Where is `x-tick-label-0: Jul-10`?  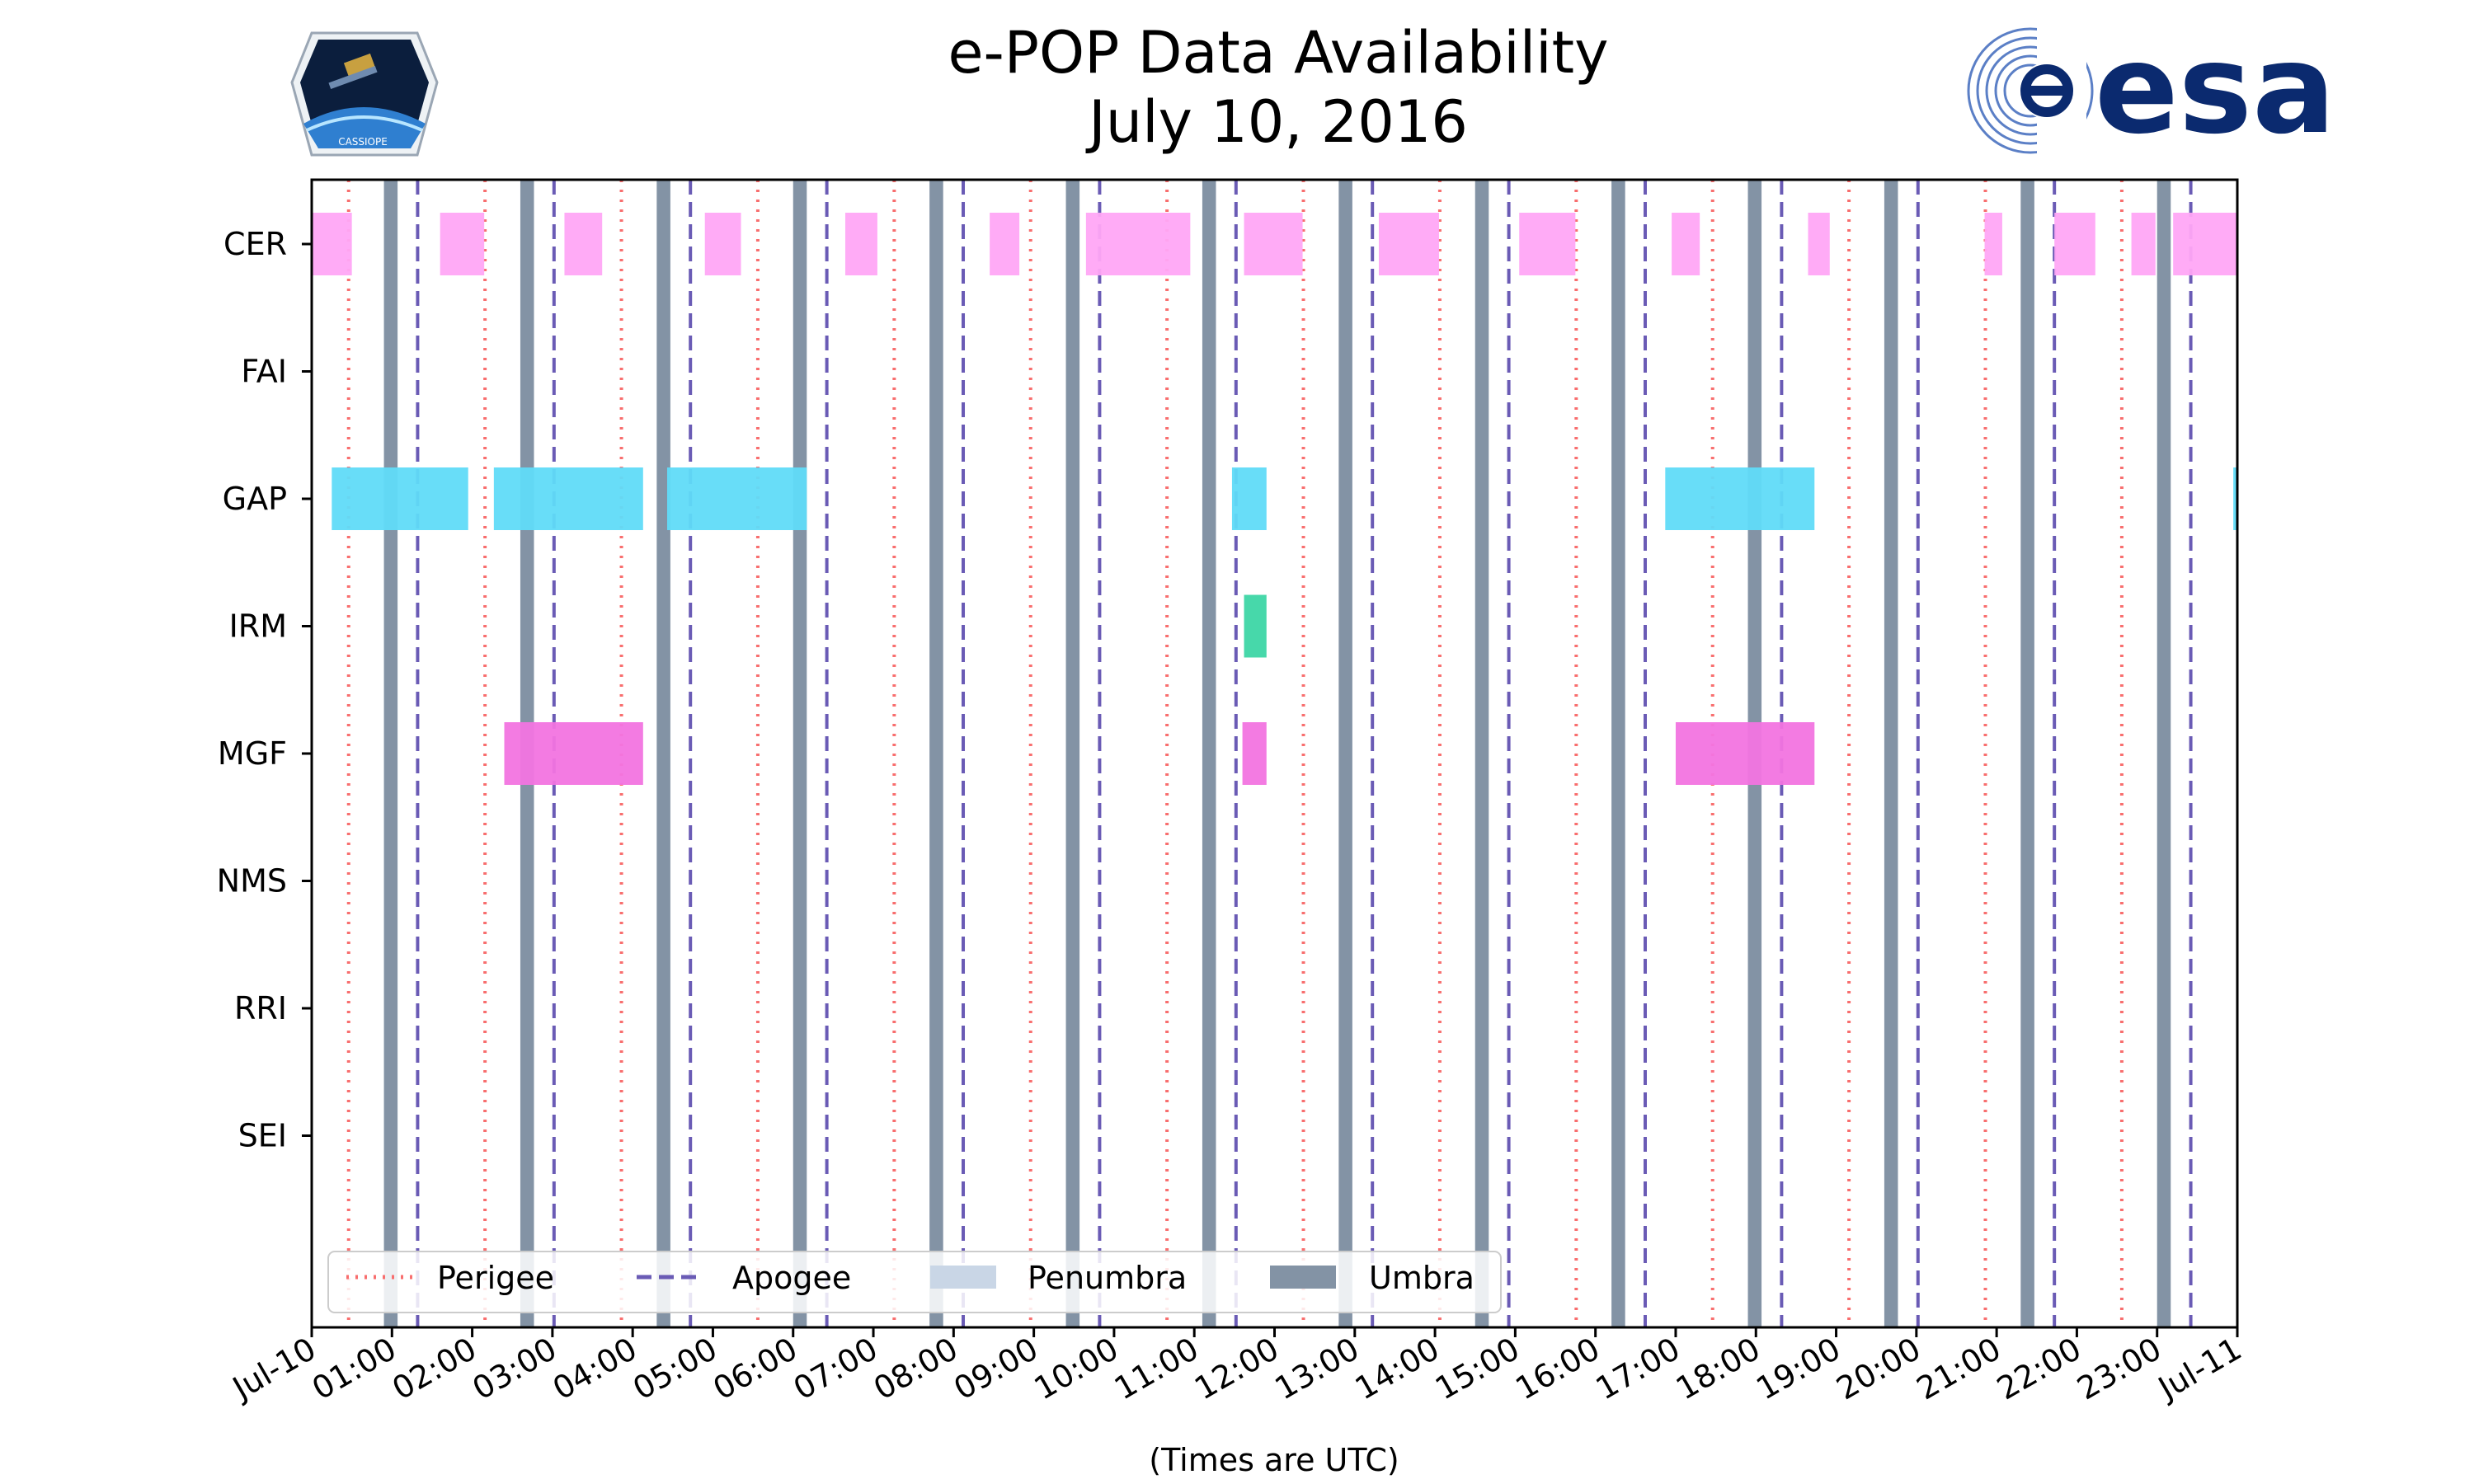
x-tick-label-0: Jul-10 is located at coordinates (273, 1369).